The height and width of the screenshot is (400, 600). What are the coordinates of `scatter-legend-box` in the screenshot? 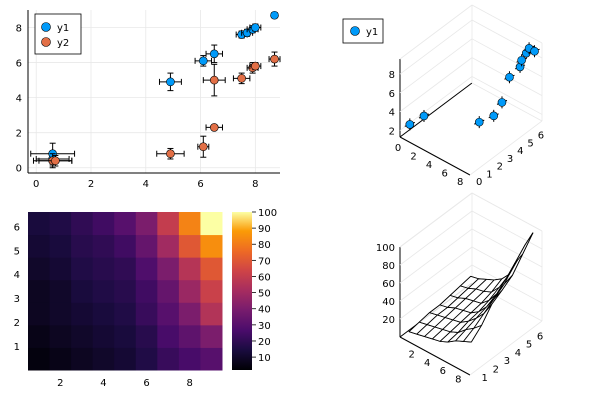 It's located at (58, 34).